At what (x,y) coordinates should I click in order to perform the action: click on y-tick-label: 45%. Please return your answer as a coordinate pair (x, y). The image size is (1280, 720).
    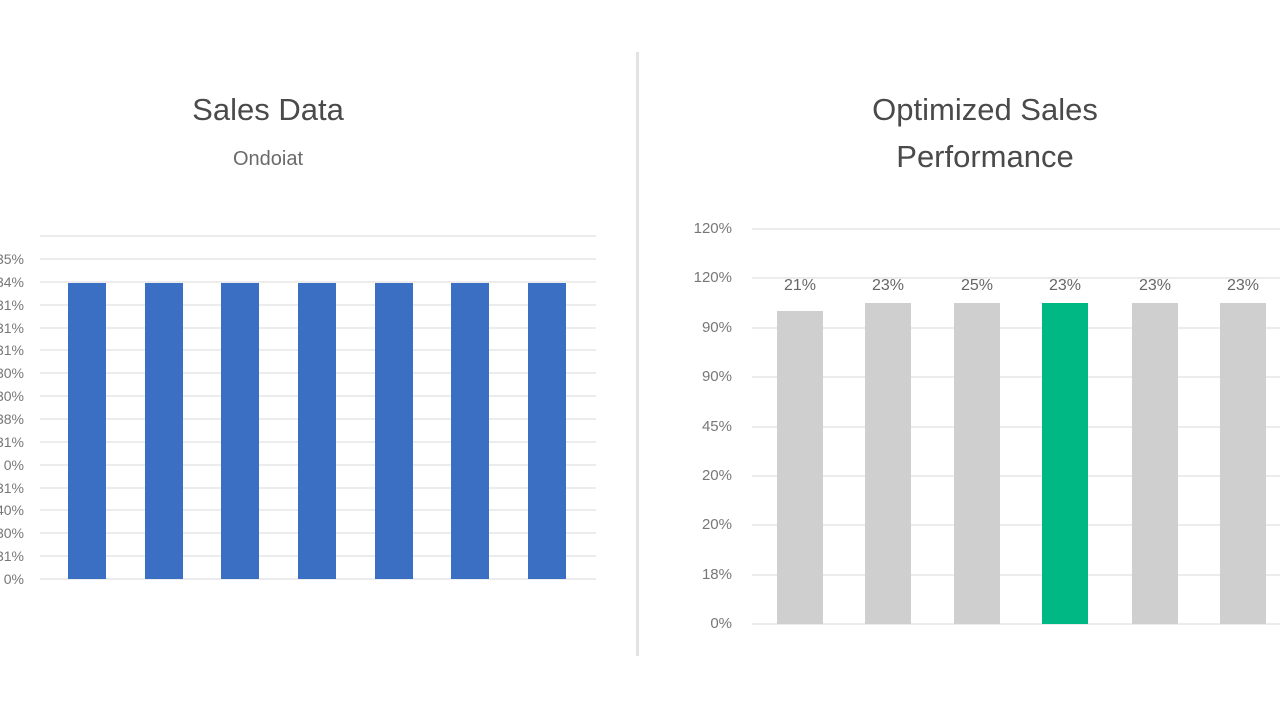
    Looking at the image, I should click on (716, 426).